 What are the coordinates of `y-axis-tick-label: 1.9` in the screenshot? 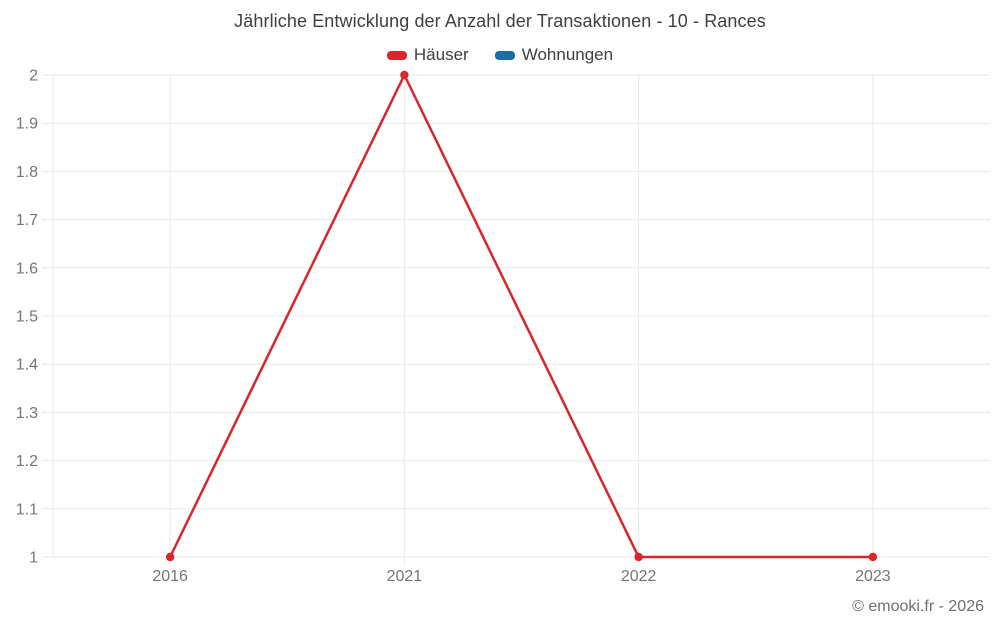 It's located at (27, 124).